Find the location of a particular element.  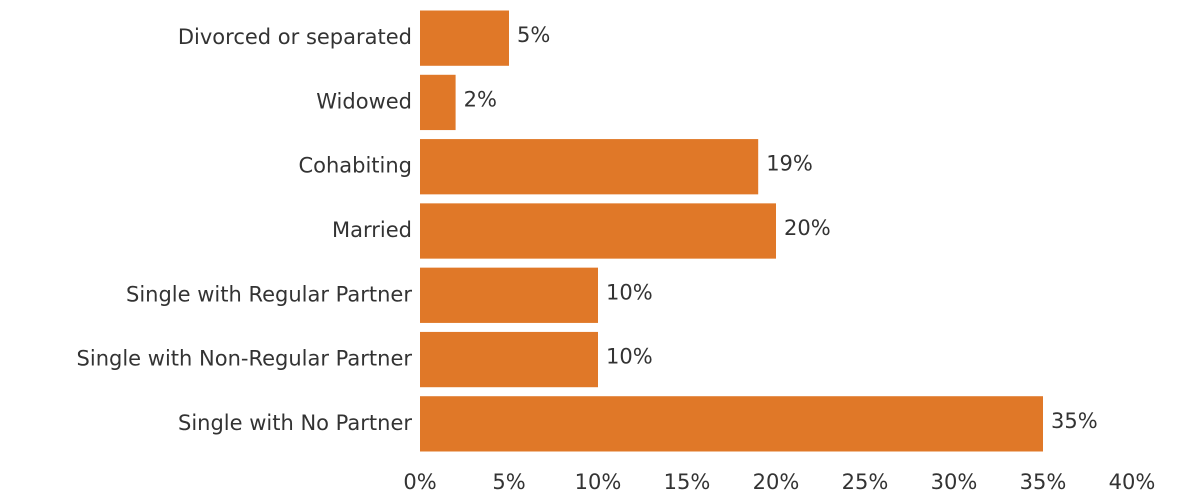

y-tick-label: Widowed is located at coordinates (364, 101).